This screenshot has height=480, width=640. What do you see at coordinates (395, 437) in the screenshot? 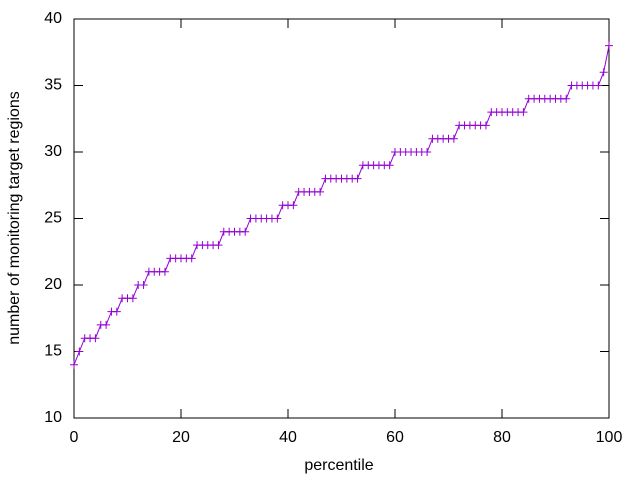
I see `x-tick-label: 60` at bounding box center [395, 437].